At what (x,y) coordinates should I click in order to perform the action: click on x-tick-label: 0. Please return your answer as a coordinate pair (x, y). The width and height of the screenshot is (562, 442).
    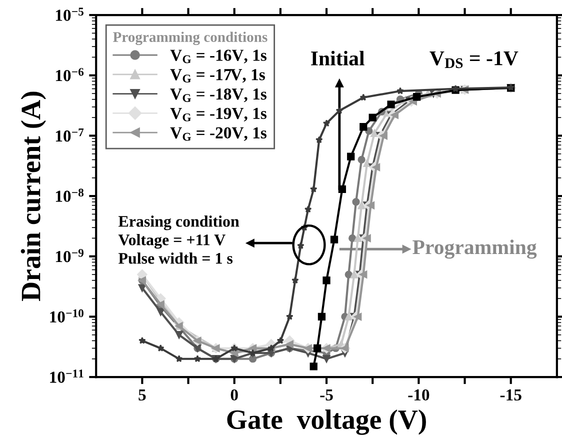
    Looking at the image, I should click on (234, 395).